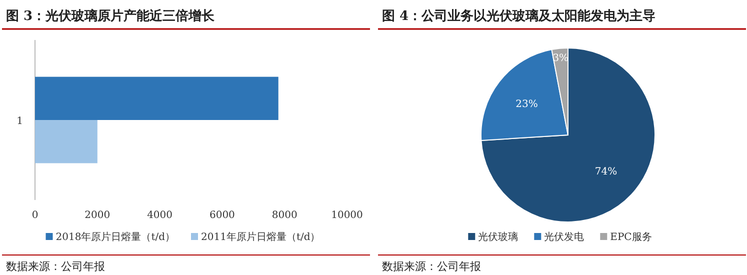 This screenshot has height=275, width=747. I want to click on legend-label: 光伏发电, so click(564, 237).